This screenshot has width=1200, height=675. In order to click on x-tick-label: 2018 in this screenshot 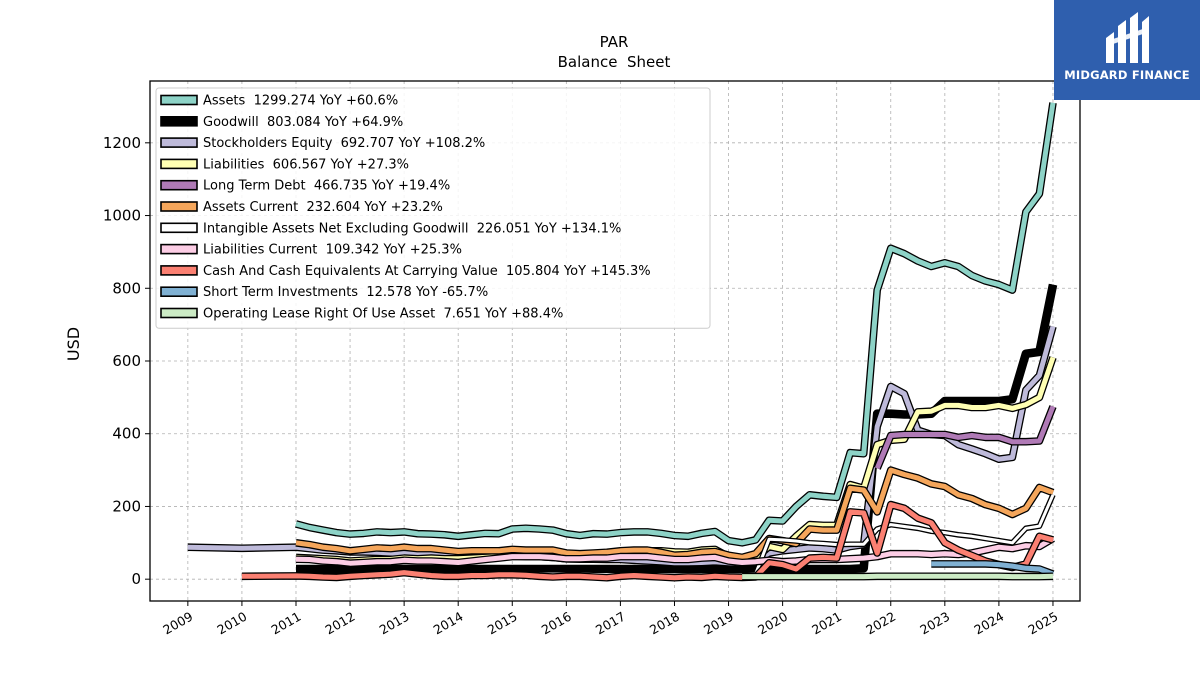, I will do `click(664, 623)`.